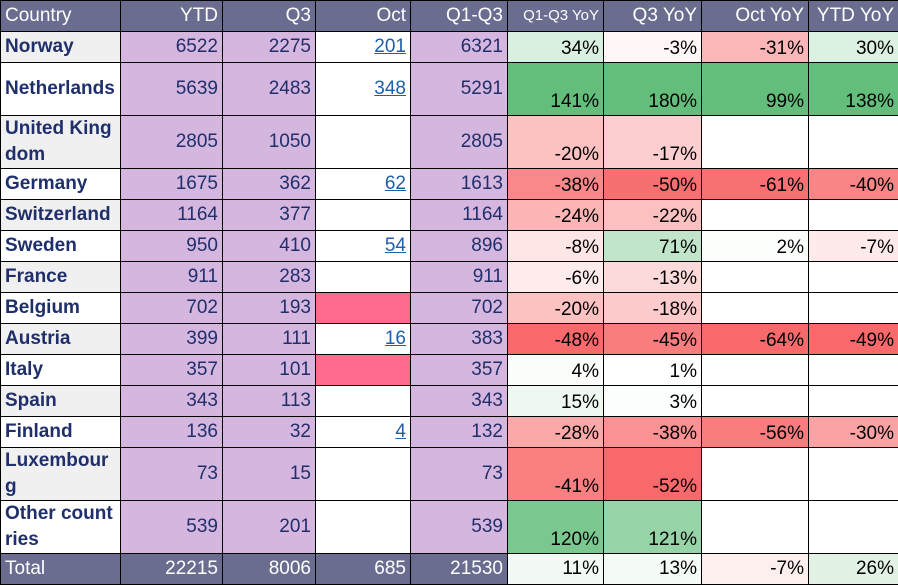 The image size is (898, 585). What do you see at coordinates (61, 142) in the screenshot?
I see `country-cell: United Kingdom` at bounding box center [61, 142].